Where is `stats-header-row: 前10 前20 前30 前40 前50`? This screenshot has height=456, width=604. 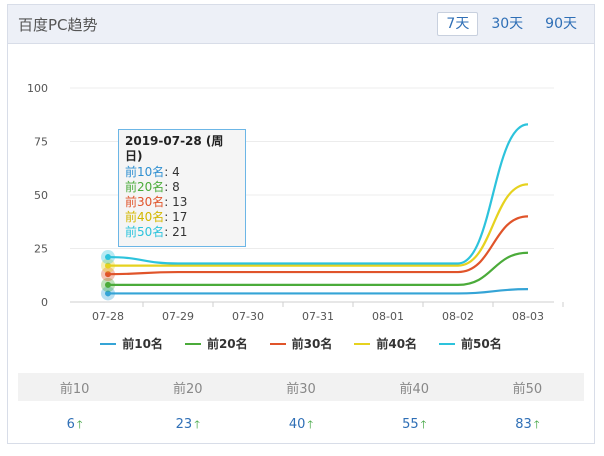 stats-header-row: 前10 前20 前30 前40 前50 is located at coordinates (301, 387).